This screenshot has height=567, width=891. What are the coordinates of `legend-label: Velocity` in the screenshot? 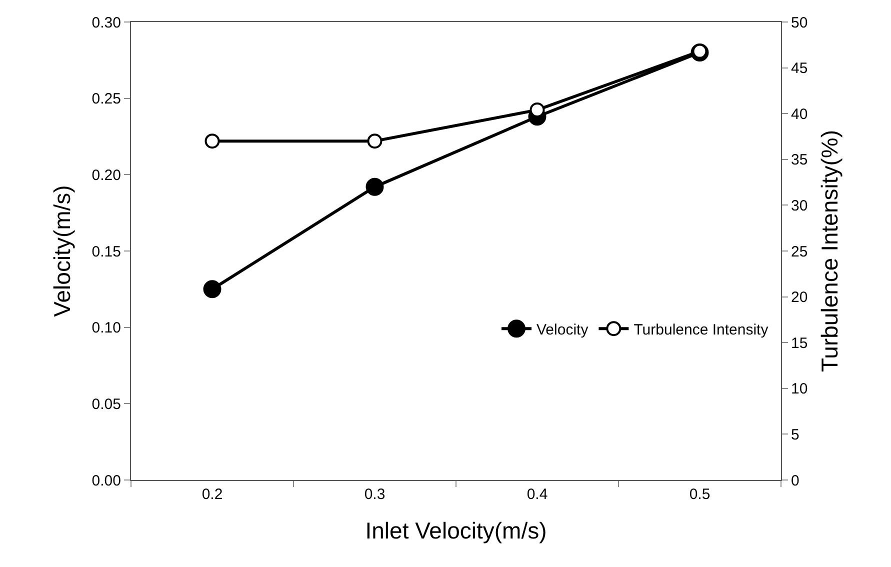 It's located at (562, 329).